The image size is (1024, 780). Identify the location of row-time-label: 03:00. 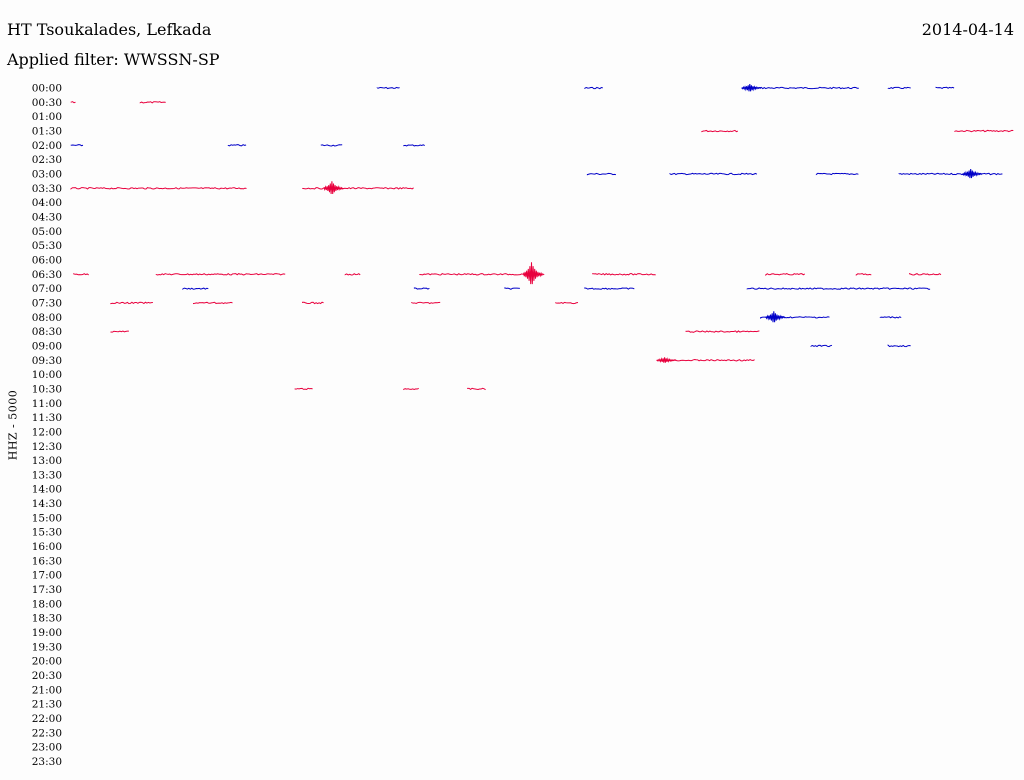
(47, 174).